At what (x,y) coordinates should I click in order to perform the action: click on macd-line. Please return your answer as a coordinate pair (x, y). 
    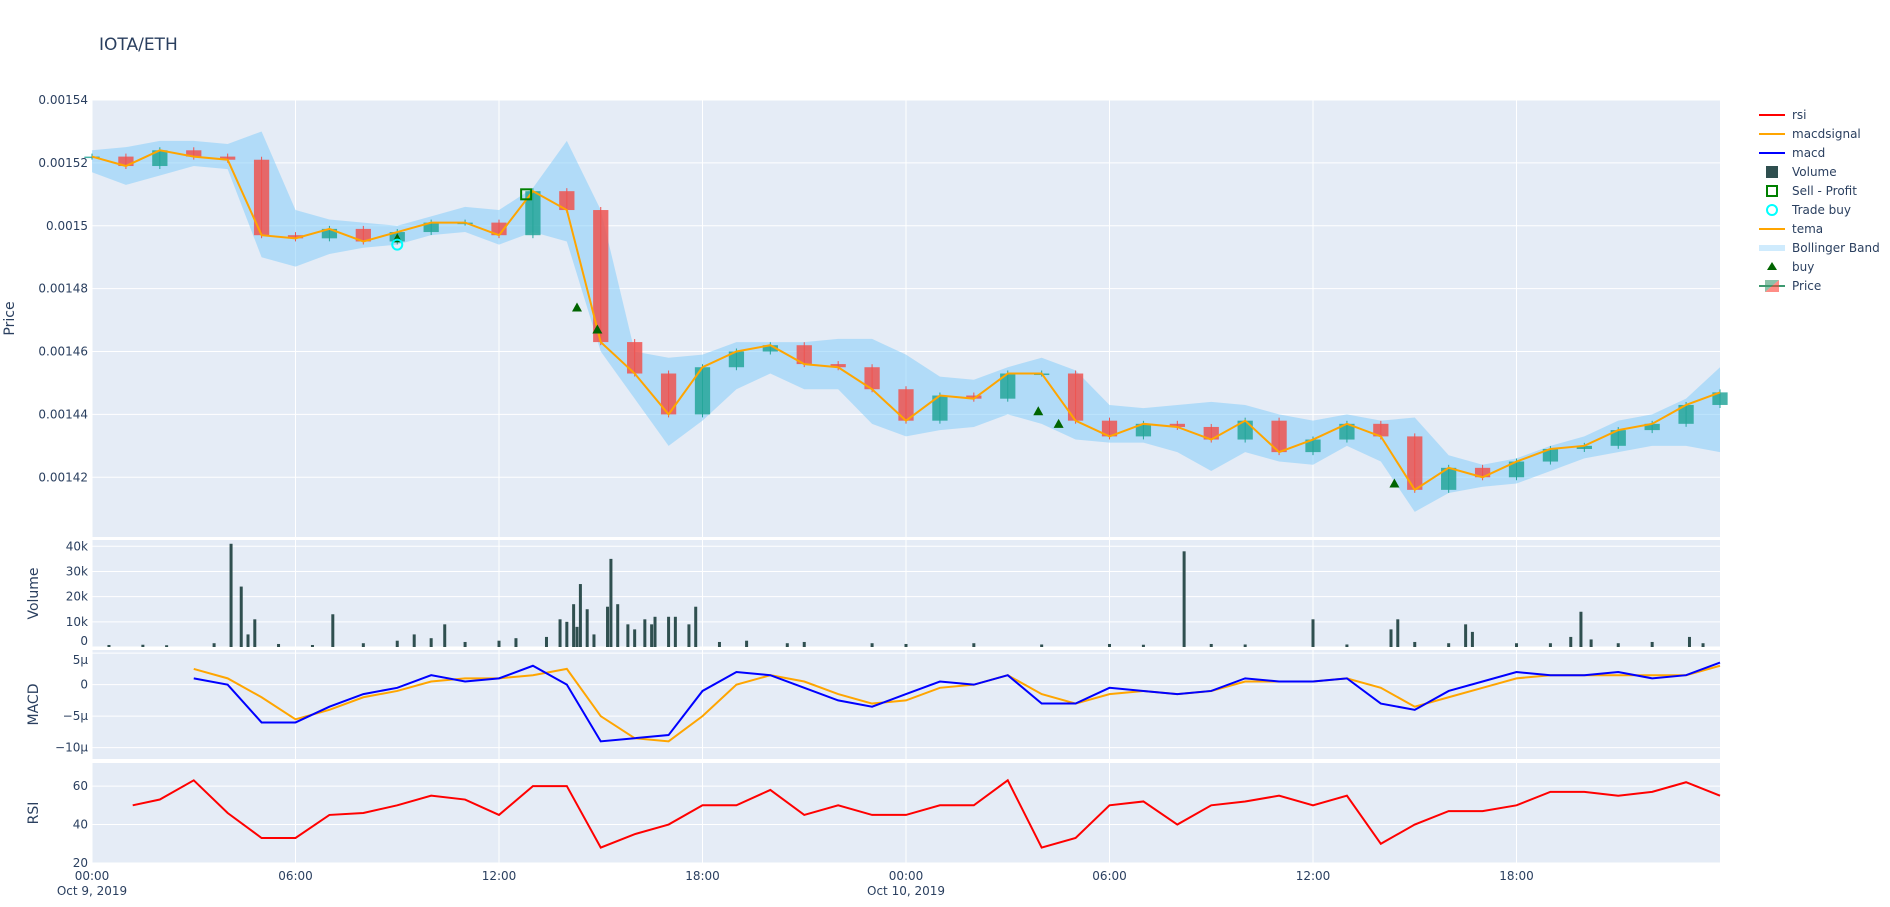
    Looking at the image, I should click on (957, 702).